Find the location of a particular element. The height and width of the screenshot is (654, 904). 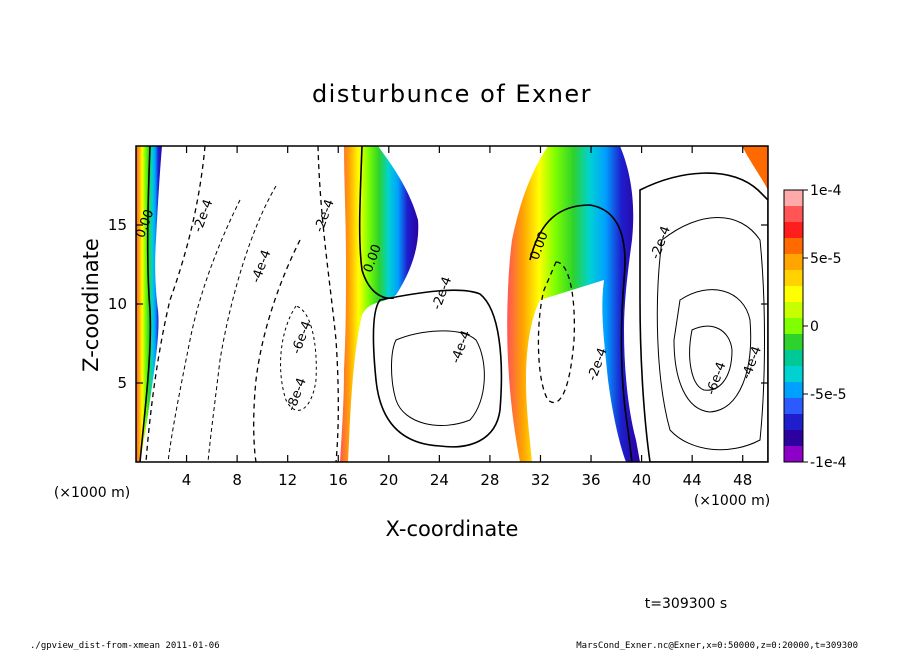

colorbar-tick-label: 0 is located at coordinates (814, 327).